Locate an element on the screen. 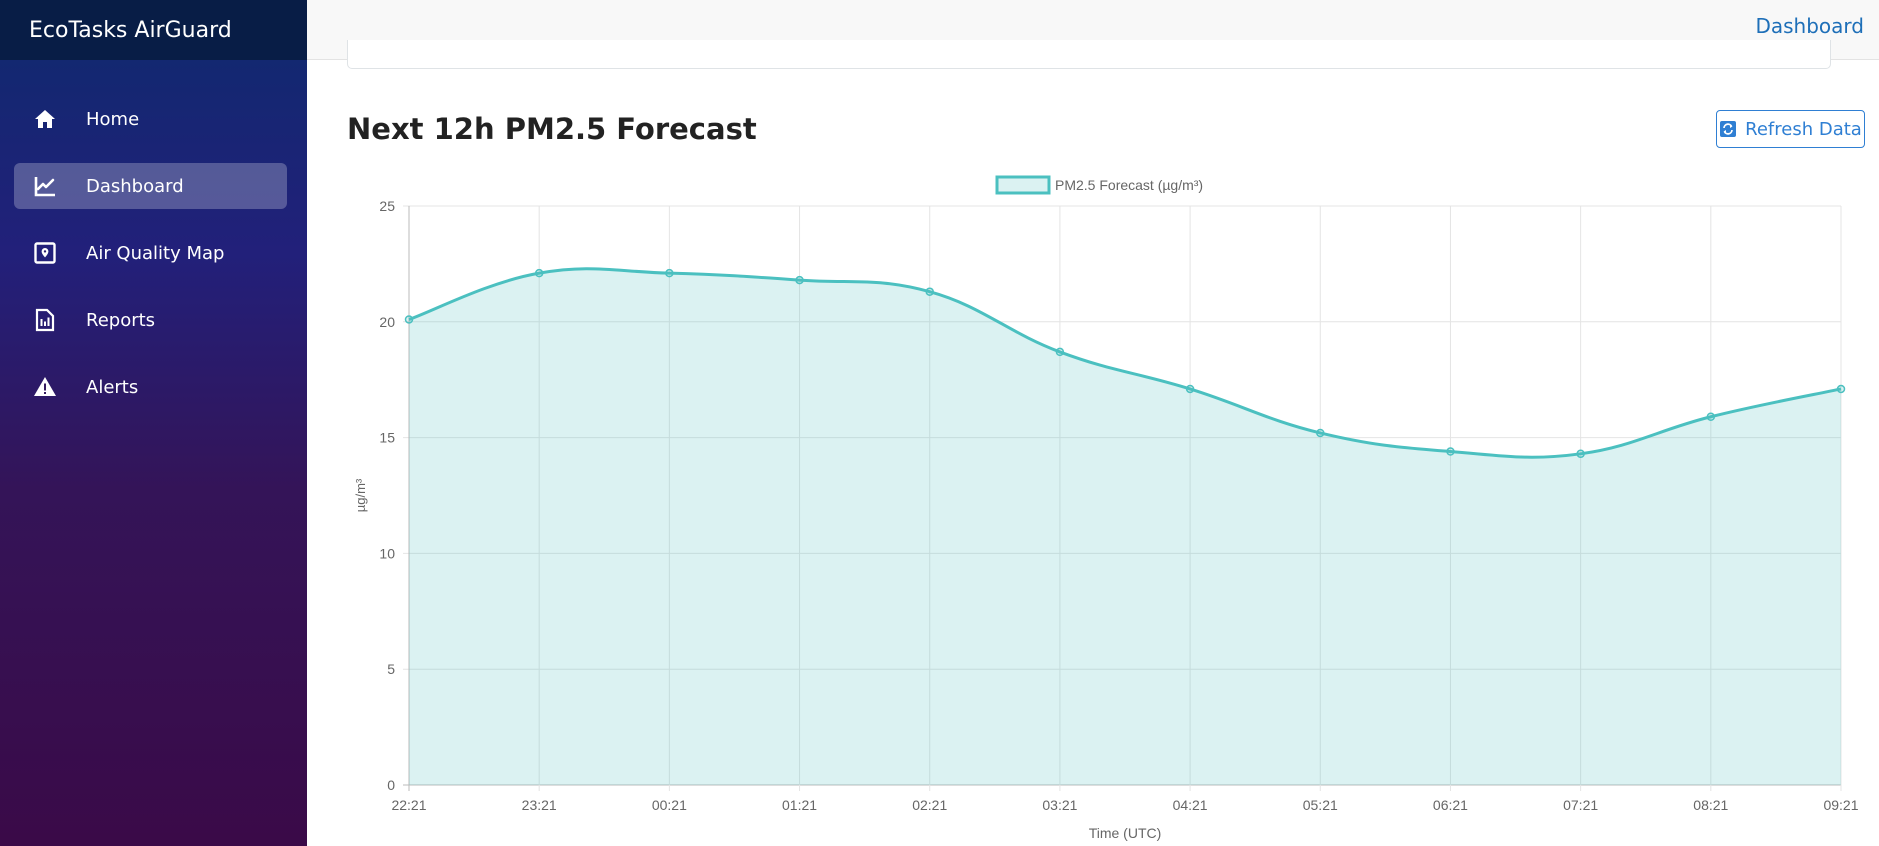  x-tick-label: 22:21 is located at coordinates (408, 805).